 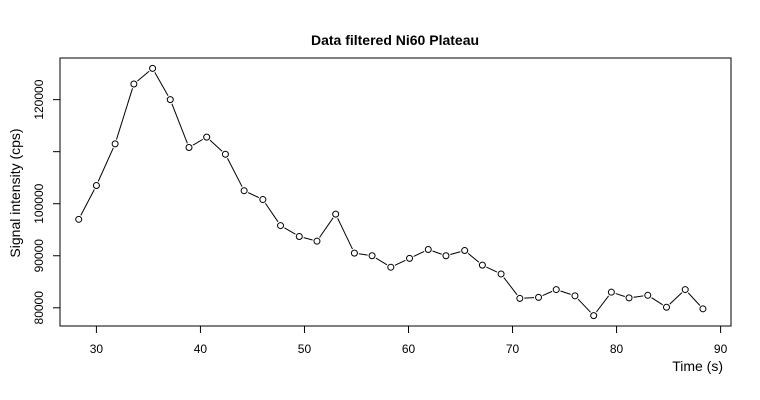 I want to click on x-tick-label: 40, so click(x=201, y=349).